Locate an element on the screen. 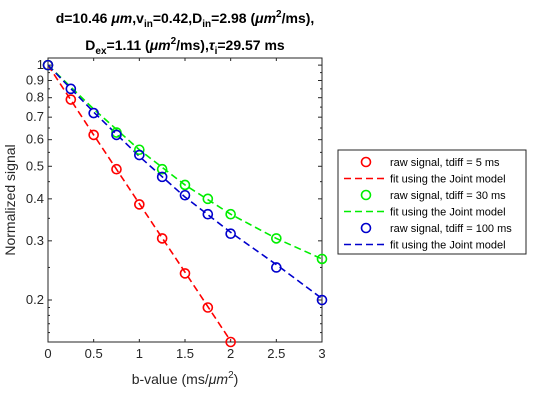  x-tick-label: 1 is located at coordinates (139, 353).